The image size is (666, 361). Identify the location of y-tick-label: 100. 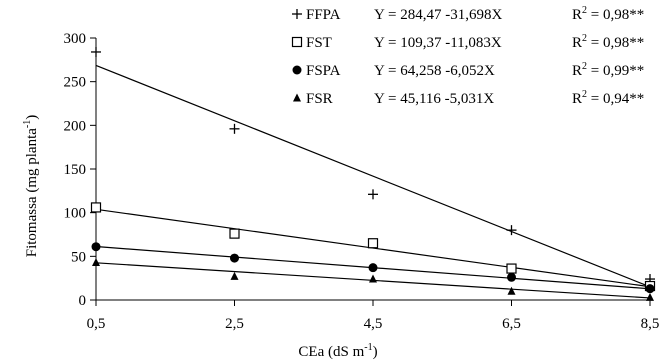
(75, 214).